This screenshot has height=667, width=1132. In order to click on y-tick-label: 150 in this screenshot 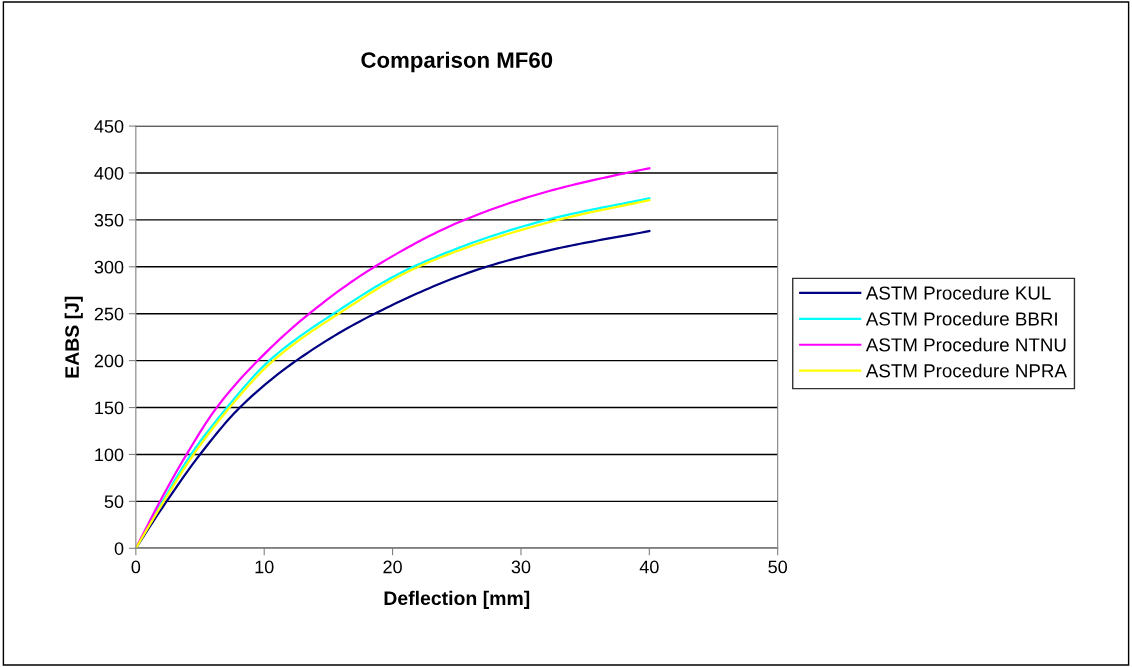, I will do `click(109, 408)`.